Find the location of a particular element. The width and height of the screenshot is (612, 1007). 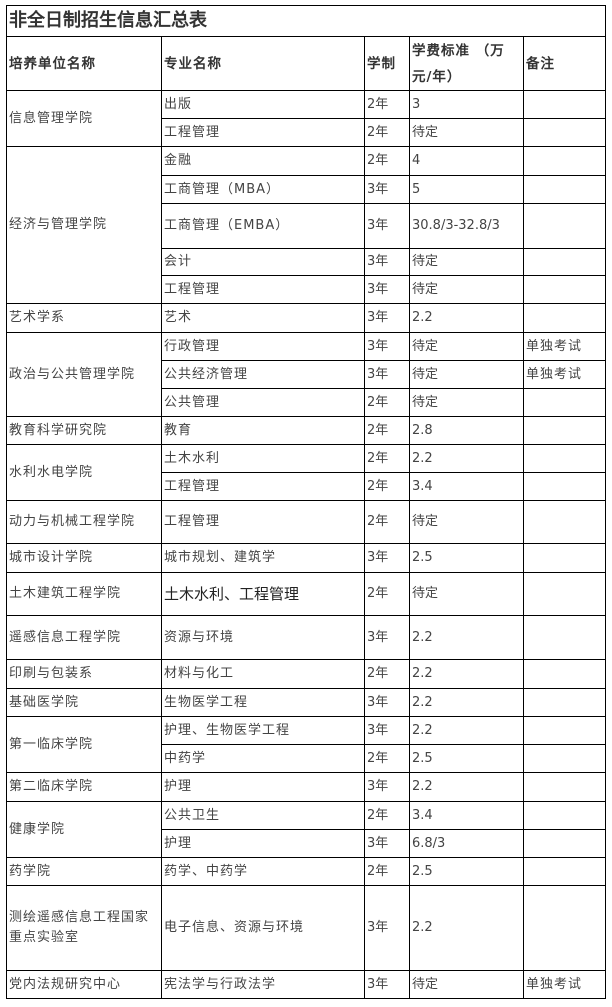

unit-name-cell: 健康学院 is located at coordinates (84, 829).